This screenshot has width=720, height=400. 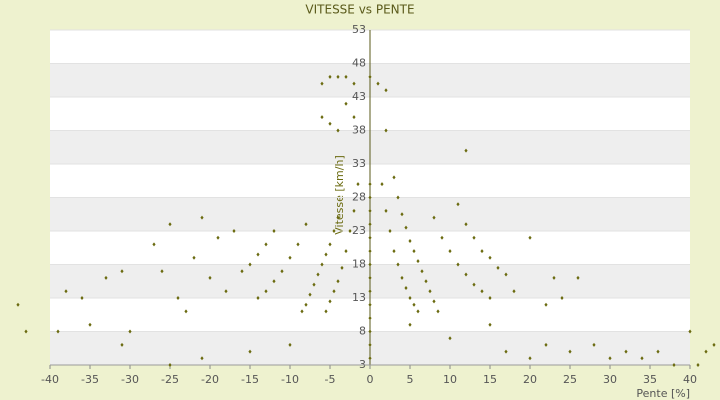 What do you see at coordinates (50, 379) in the screenshot?
I see `x-tick-label: -40` at bounding box center [50, 379].